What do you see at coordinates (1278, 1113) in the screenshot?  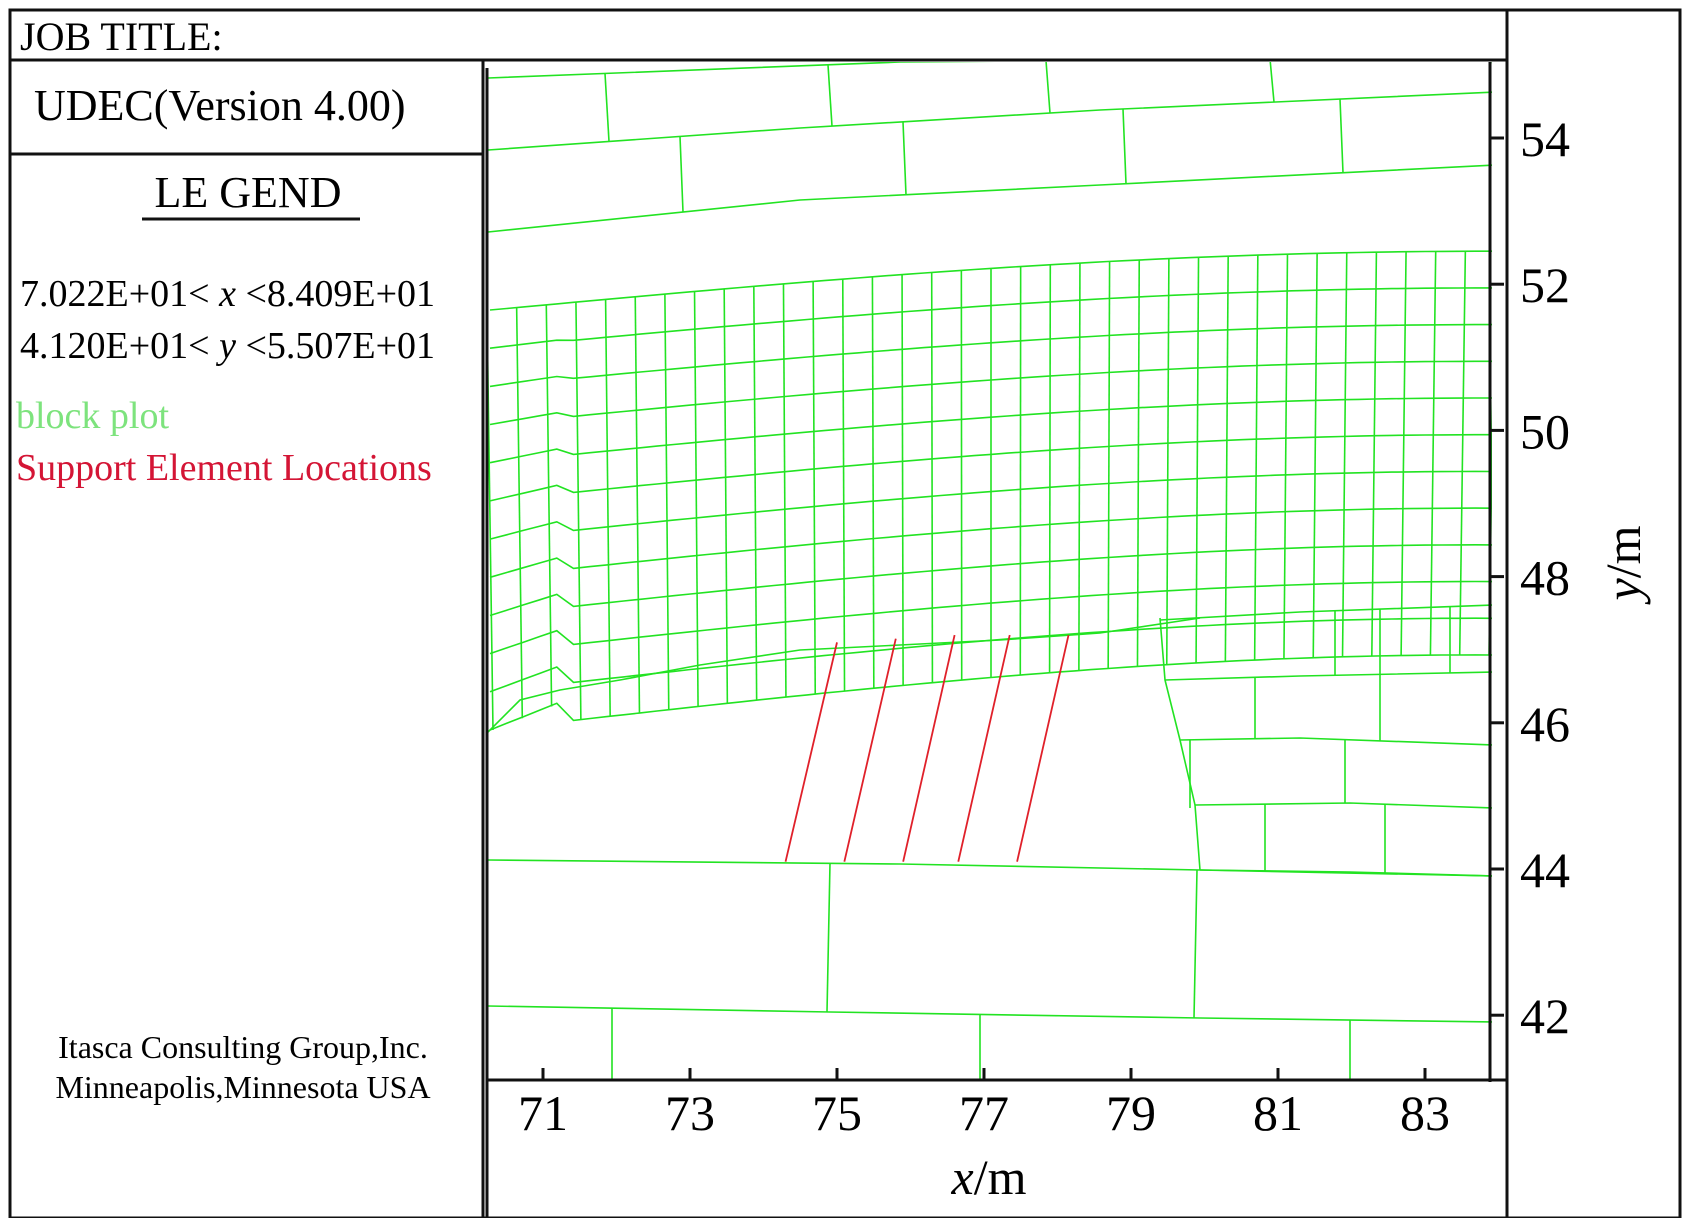 I see `x-tick-label: 81` at bounding box center [1278, 1113].